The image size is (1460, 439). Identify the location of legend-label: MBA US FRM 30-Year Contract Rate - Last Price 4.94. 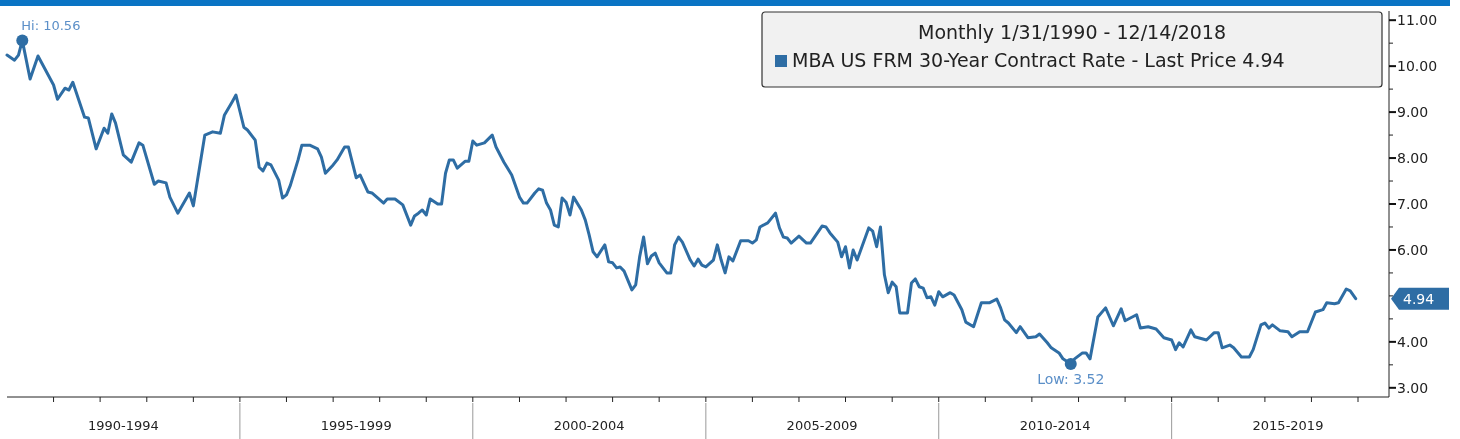
(1038, 60).